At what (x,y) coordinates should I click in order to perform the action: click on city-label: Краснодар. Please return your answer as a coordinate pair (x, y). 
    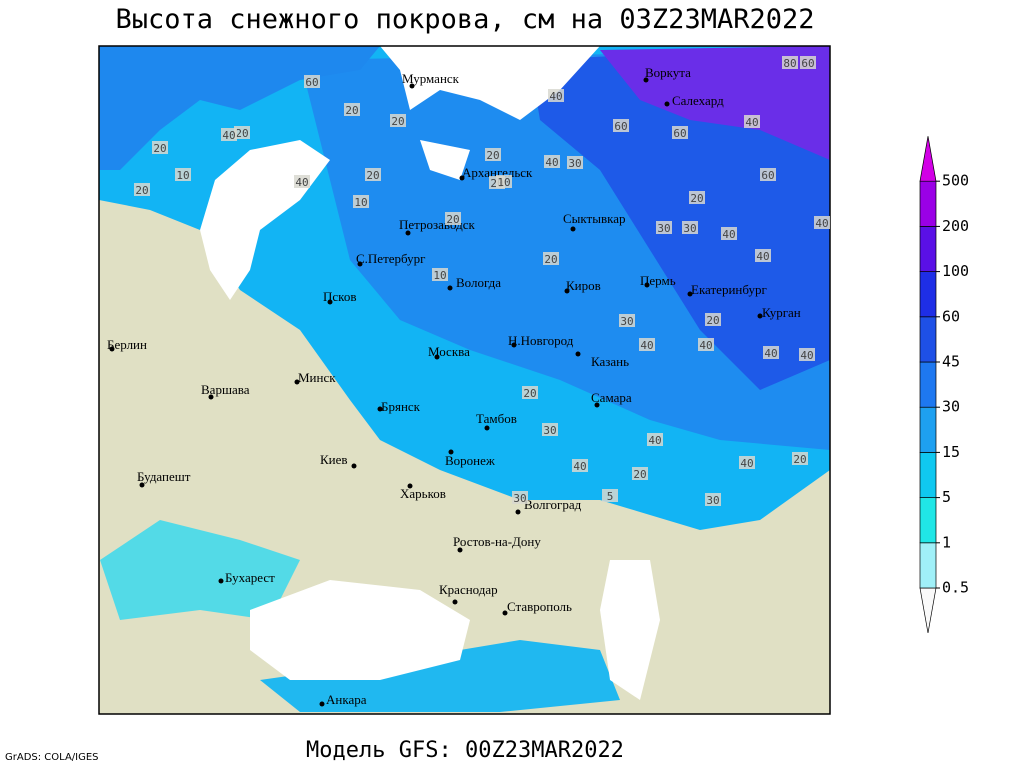
    Looking at the image, I should click on (468, 589).